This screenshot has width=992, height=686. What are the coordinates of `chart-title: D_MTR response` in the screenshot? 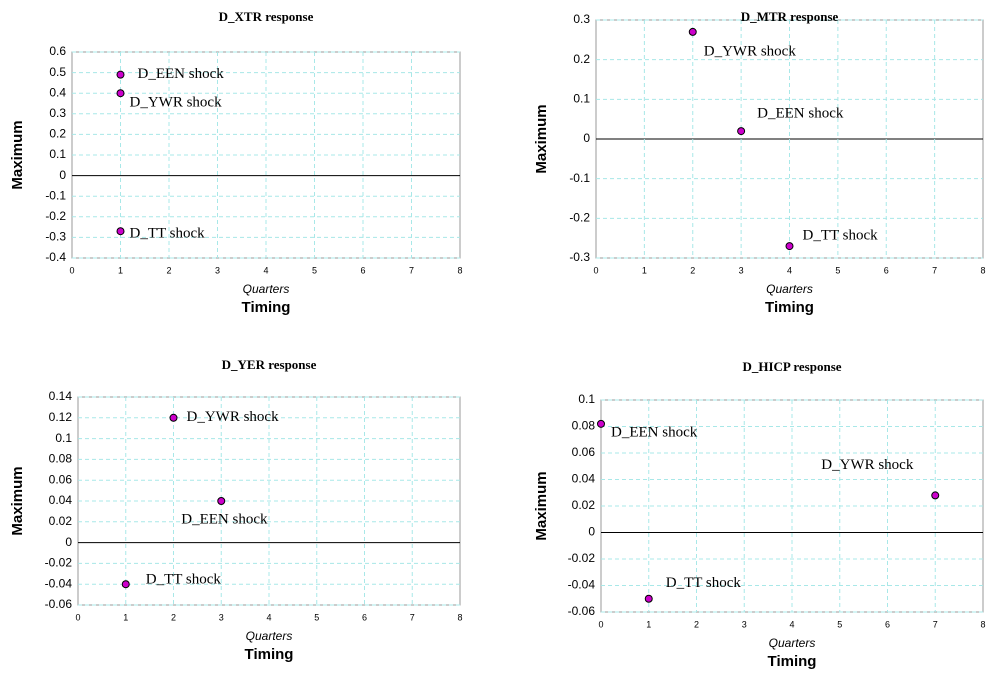 It's located at (790, 16).